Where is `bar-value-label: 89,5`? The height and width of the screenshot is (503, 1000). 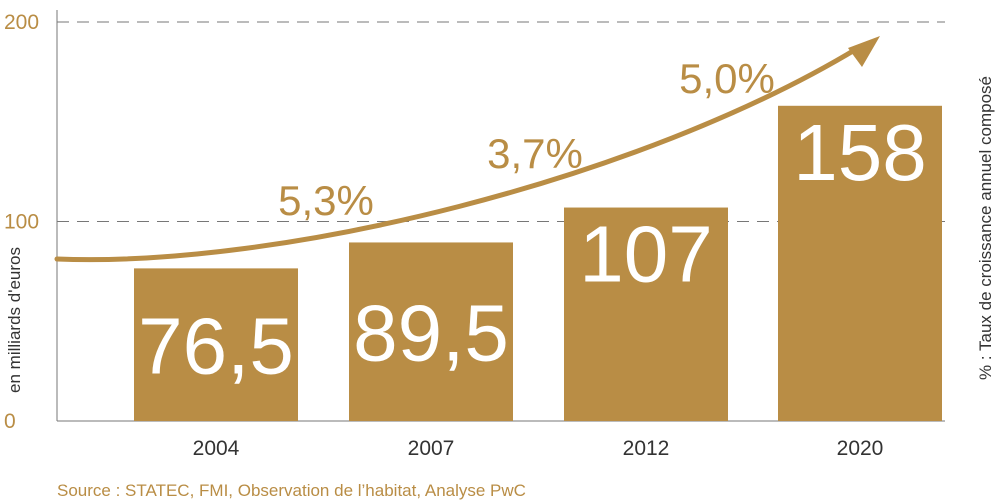 bar-value-label: 89,5 is located at coordinates (431, 333).